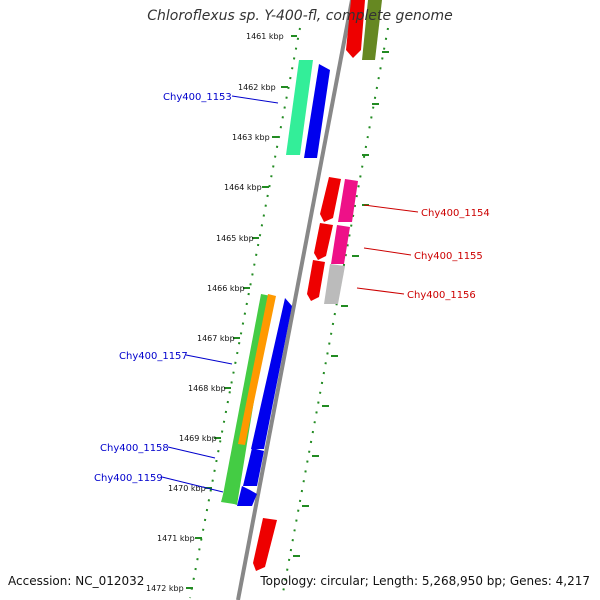 Image resolution: width=600 pixels, height=600 pixels. Describe the element at coordinates (251, 137) in the screenshot. I see `tick-label: 1463 kbp` at that location.